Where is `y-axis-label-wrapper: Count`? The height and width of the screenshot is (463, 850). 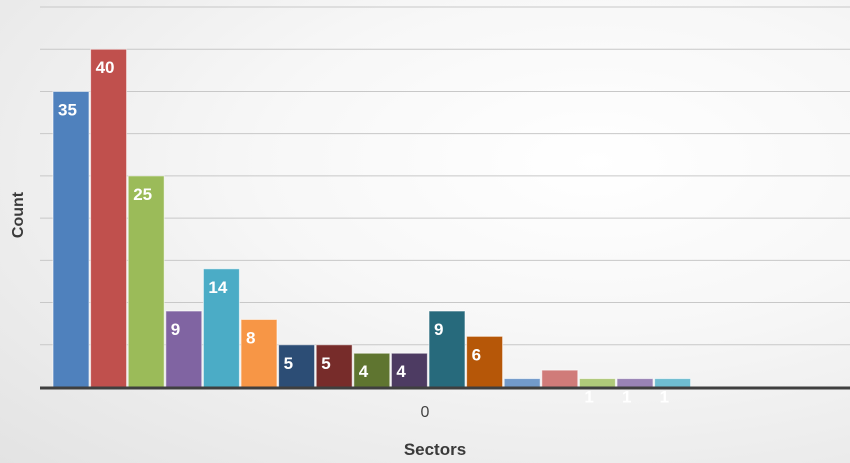
y-axis-label-wrapper: Count is located at coordinates (19, 215).